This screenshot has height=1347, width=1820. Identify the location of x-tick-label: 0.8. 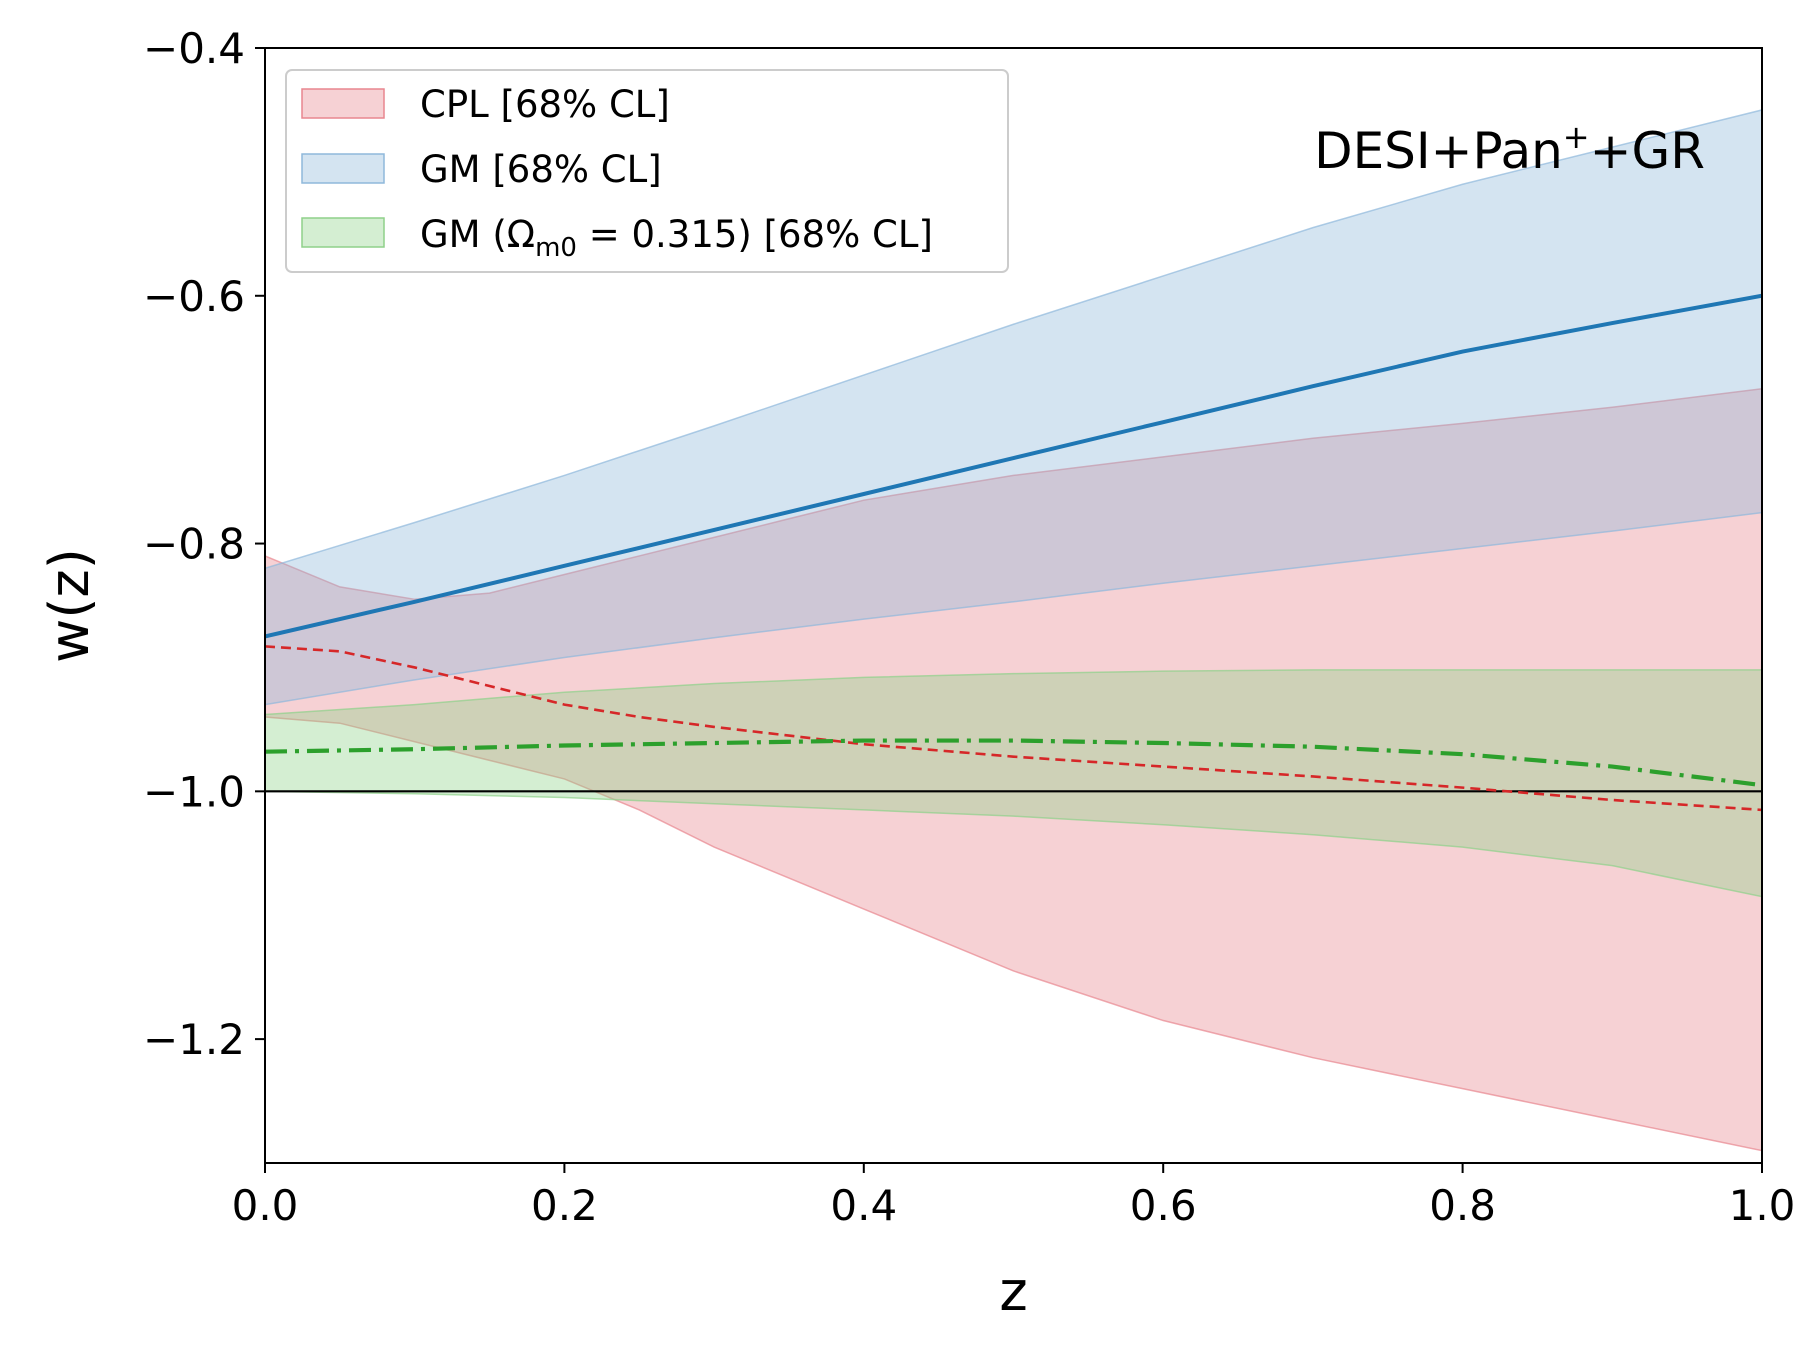
(1462, 1205).